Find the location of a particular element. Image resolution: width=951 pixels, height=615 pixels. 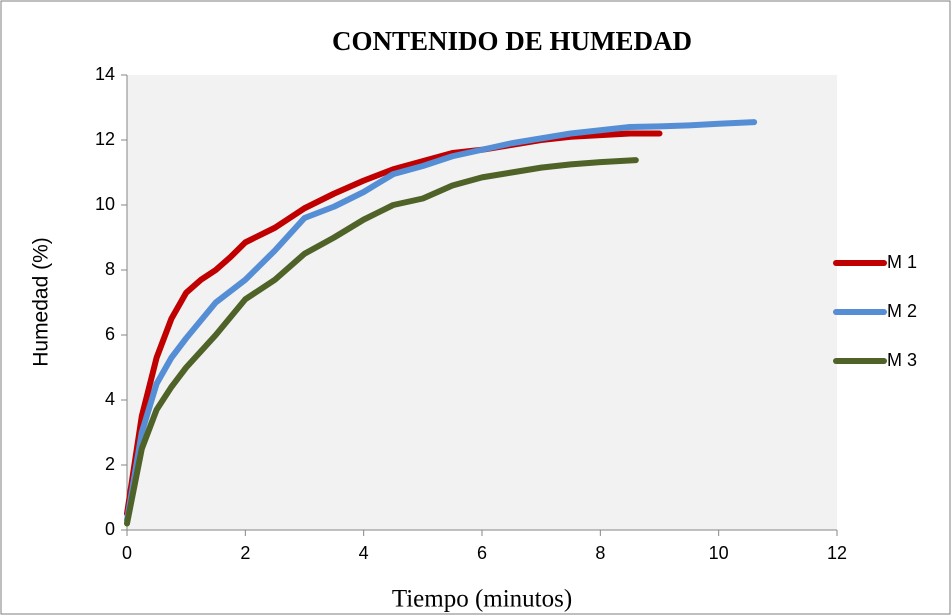

y-tick-label: 2 is located at coordinates (110, 464).